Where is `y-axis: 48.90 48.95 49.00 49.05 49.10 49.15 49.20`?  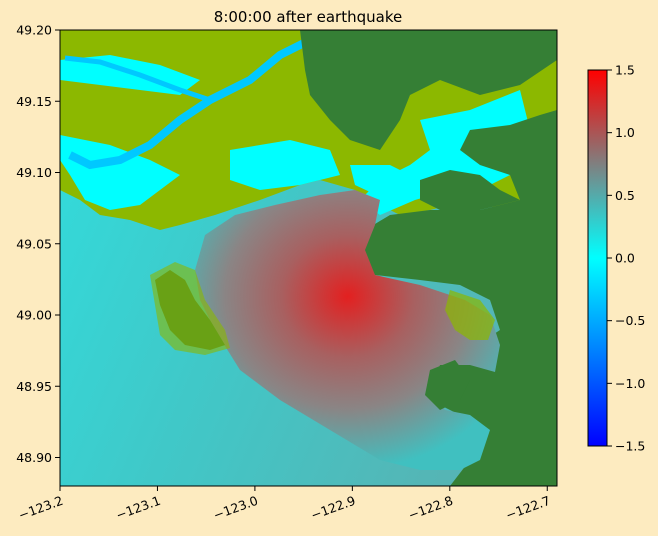 y-axis: 48.90 48.95 49.00 49.05 49.10 49.15 49.20 is located at coordinates (38, 244).